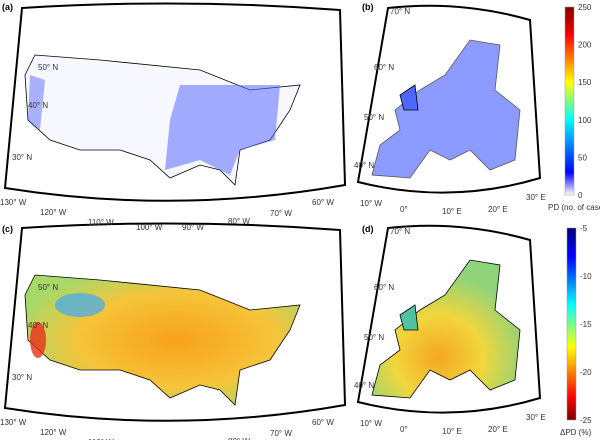 Image resolution: width=600 pixels, height=440 pixels. I want to click on colorbar-tick: 200, so click(585, 45).